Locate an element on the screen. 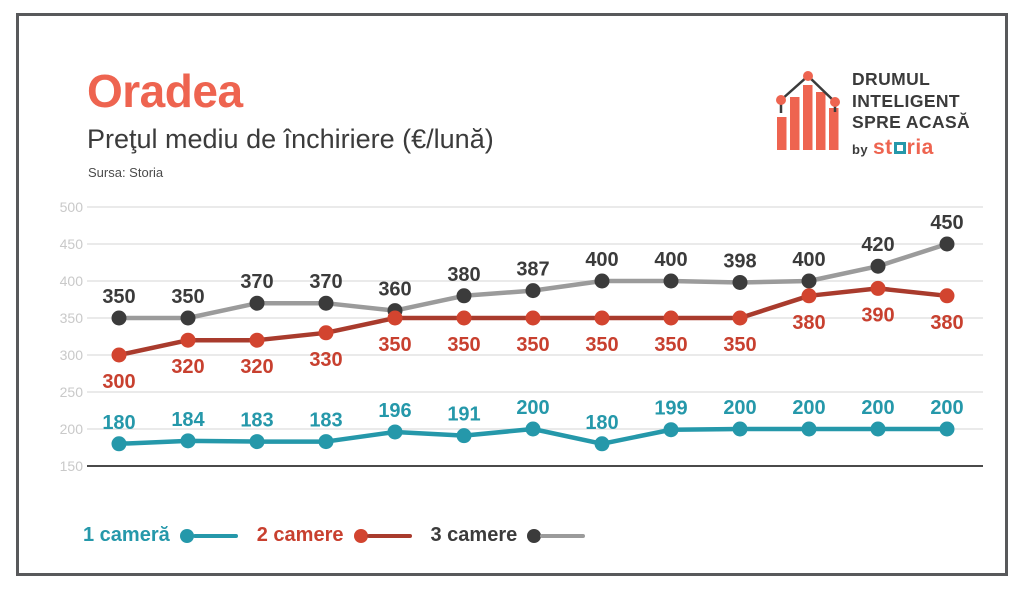 The height and width of the screenshot is (592, 1024). data-label: 191 is located at coordinates (463, 415).